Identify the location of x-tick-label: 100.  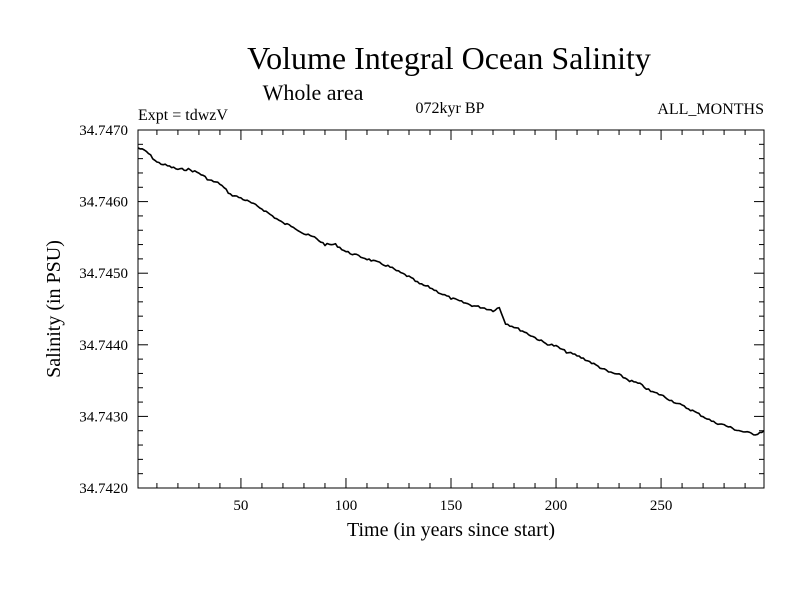
(346, 506).